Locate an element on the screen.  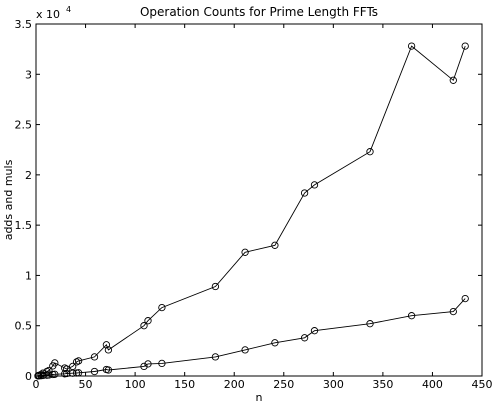
x-tick-label: 350 is located at coordinates (382, 384).